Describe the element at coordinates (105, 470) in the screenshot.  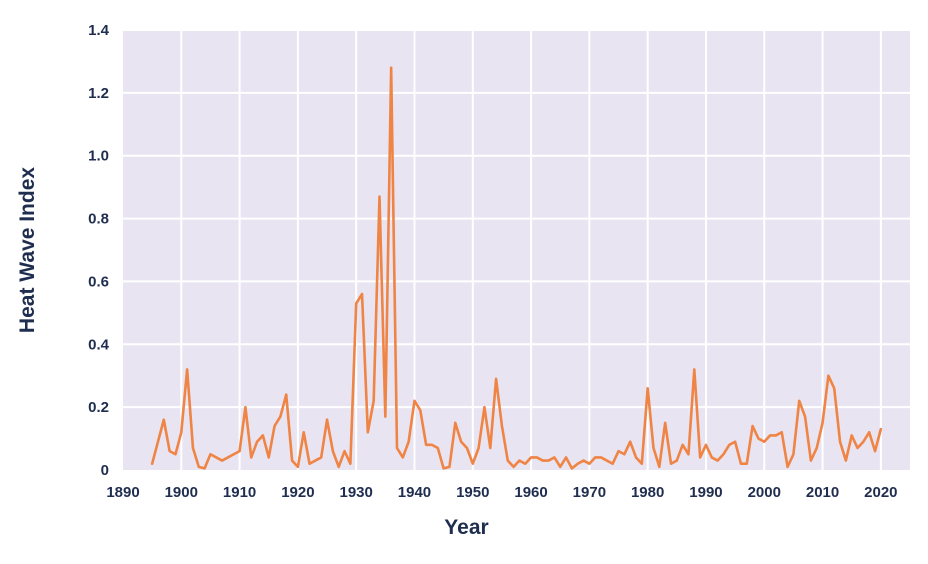
I see `y-tick-label: 0` at that location.